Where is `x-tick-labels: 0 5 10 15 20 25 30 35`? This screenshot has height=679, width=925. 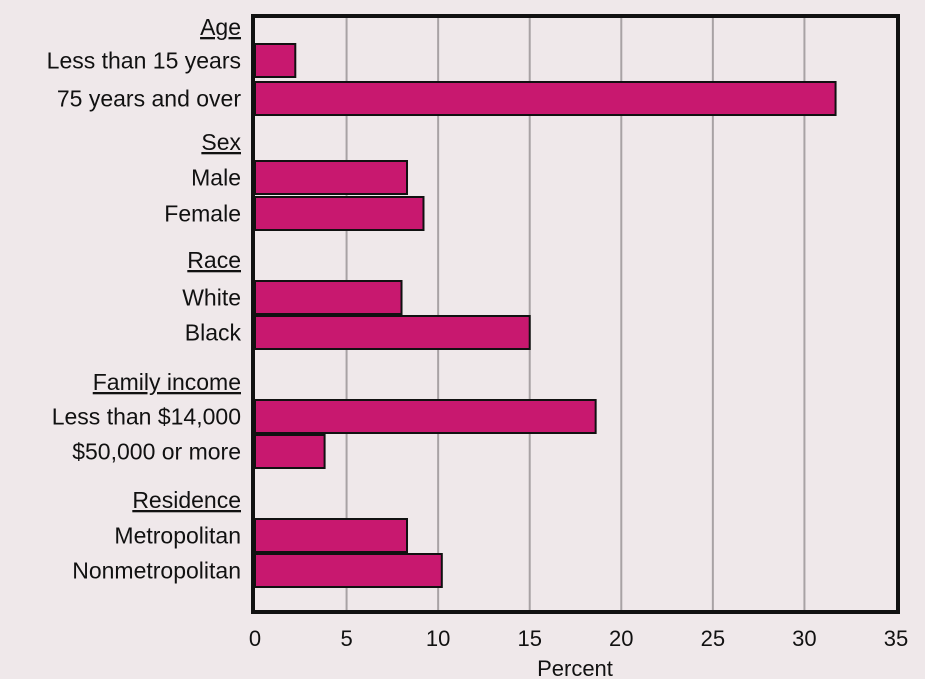
x-tick-labels: 0 5 10 15 20 25 30 35 is located at coordinates (578, 638).